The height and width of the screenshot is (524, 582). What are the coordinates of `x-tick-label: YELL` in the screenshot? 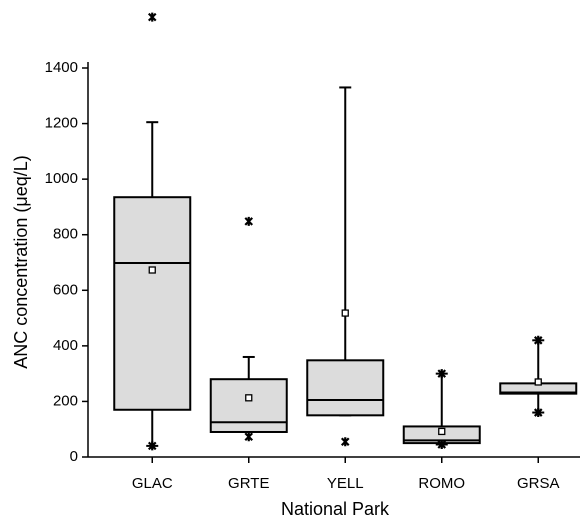 It's located at (345, 483).